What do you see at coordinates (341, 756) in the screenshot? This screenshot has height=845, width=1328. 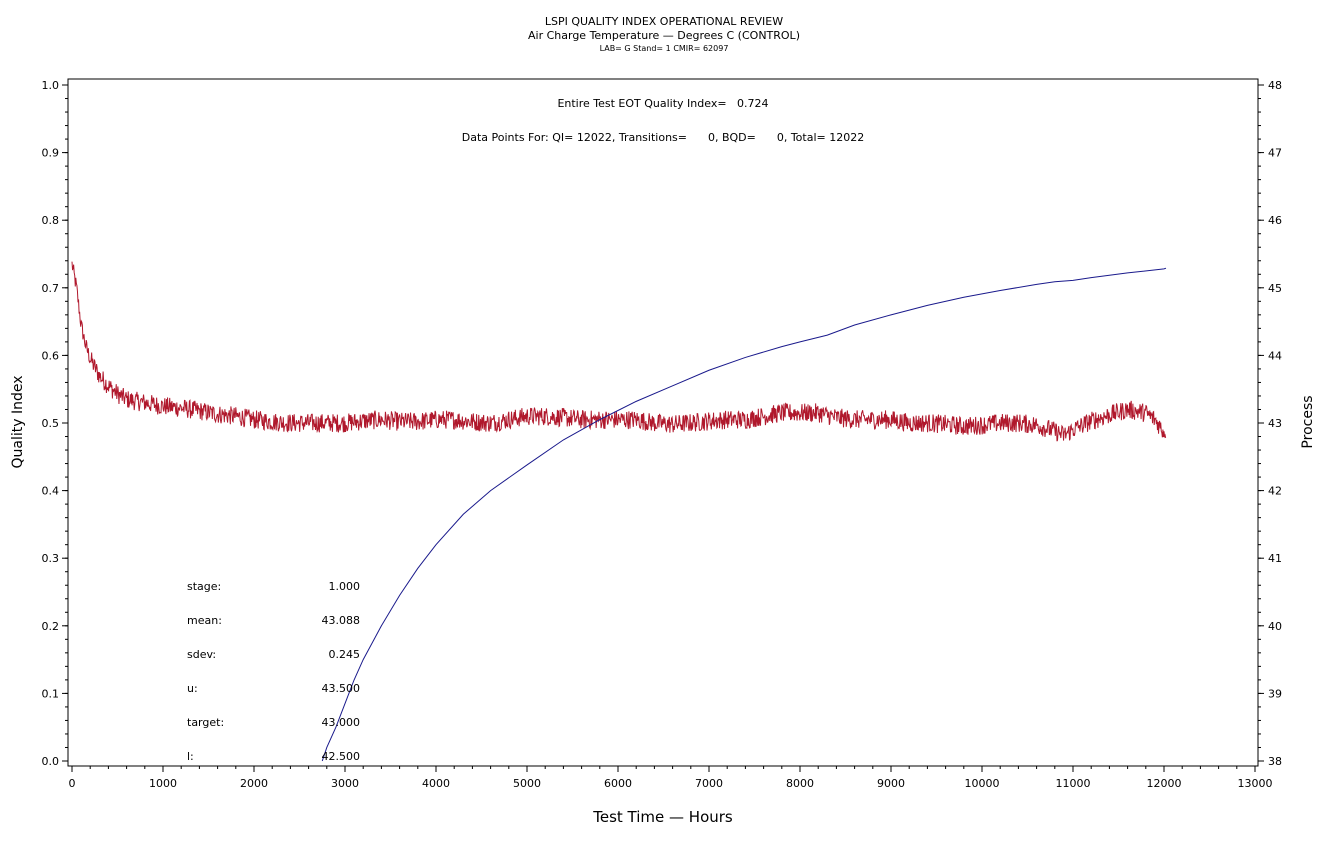 I see `stat-value: 42.500` at bounding box center [341, 756].